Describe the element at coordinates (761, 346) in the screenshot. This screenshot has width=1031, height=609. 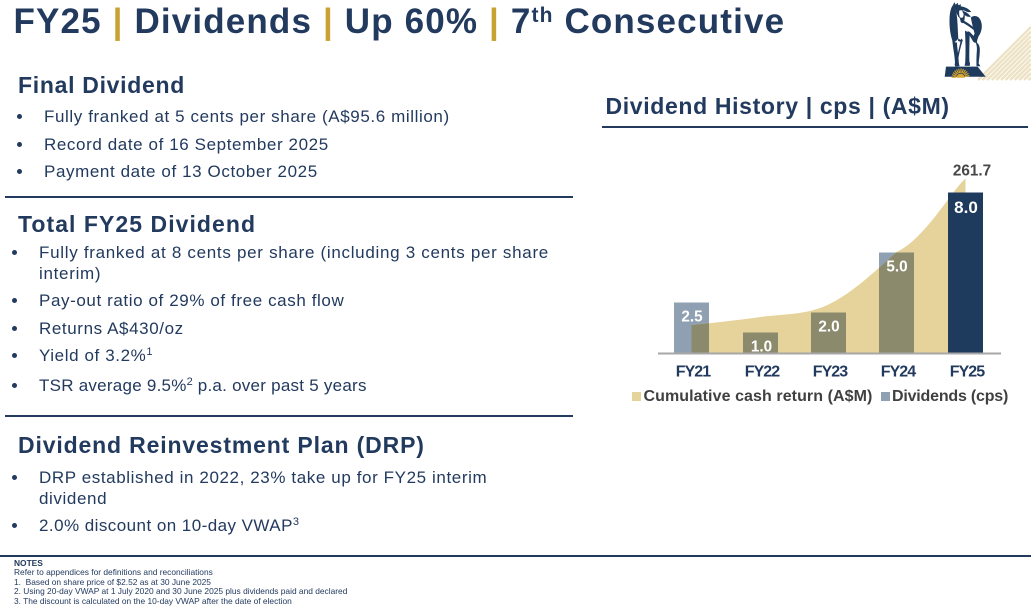
I see `svg-text: 1.0` at that location.